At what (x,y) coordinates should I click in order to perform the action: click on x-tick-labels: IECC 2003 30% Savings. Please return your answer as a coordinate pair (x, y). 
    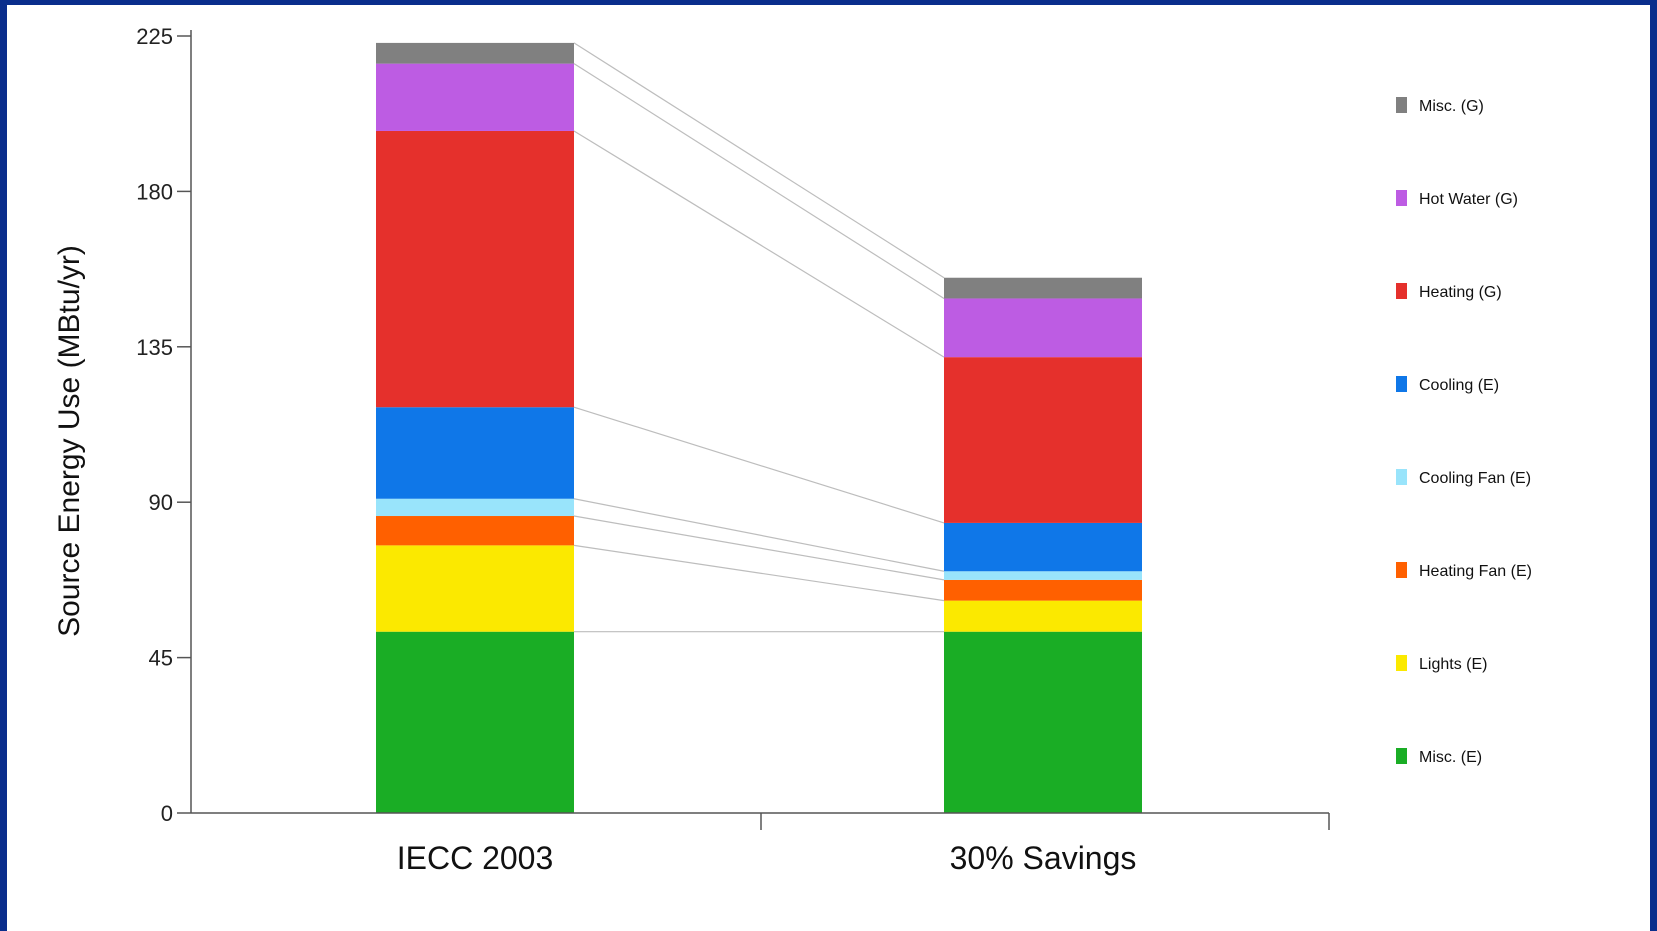
    Looking at the image, I should click on (767, 858).